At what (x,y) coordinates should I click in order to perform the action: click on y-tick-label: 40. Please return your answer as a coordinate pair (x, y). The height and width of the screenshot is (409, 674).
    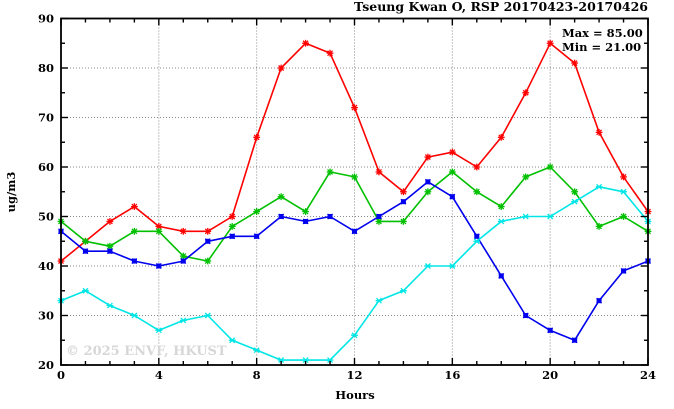
    Looking at the image, I should click on (46, 266).